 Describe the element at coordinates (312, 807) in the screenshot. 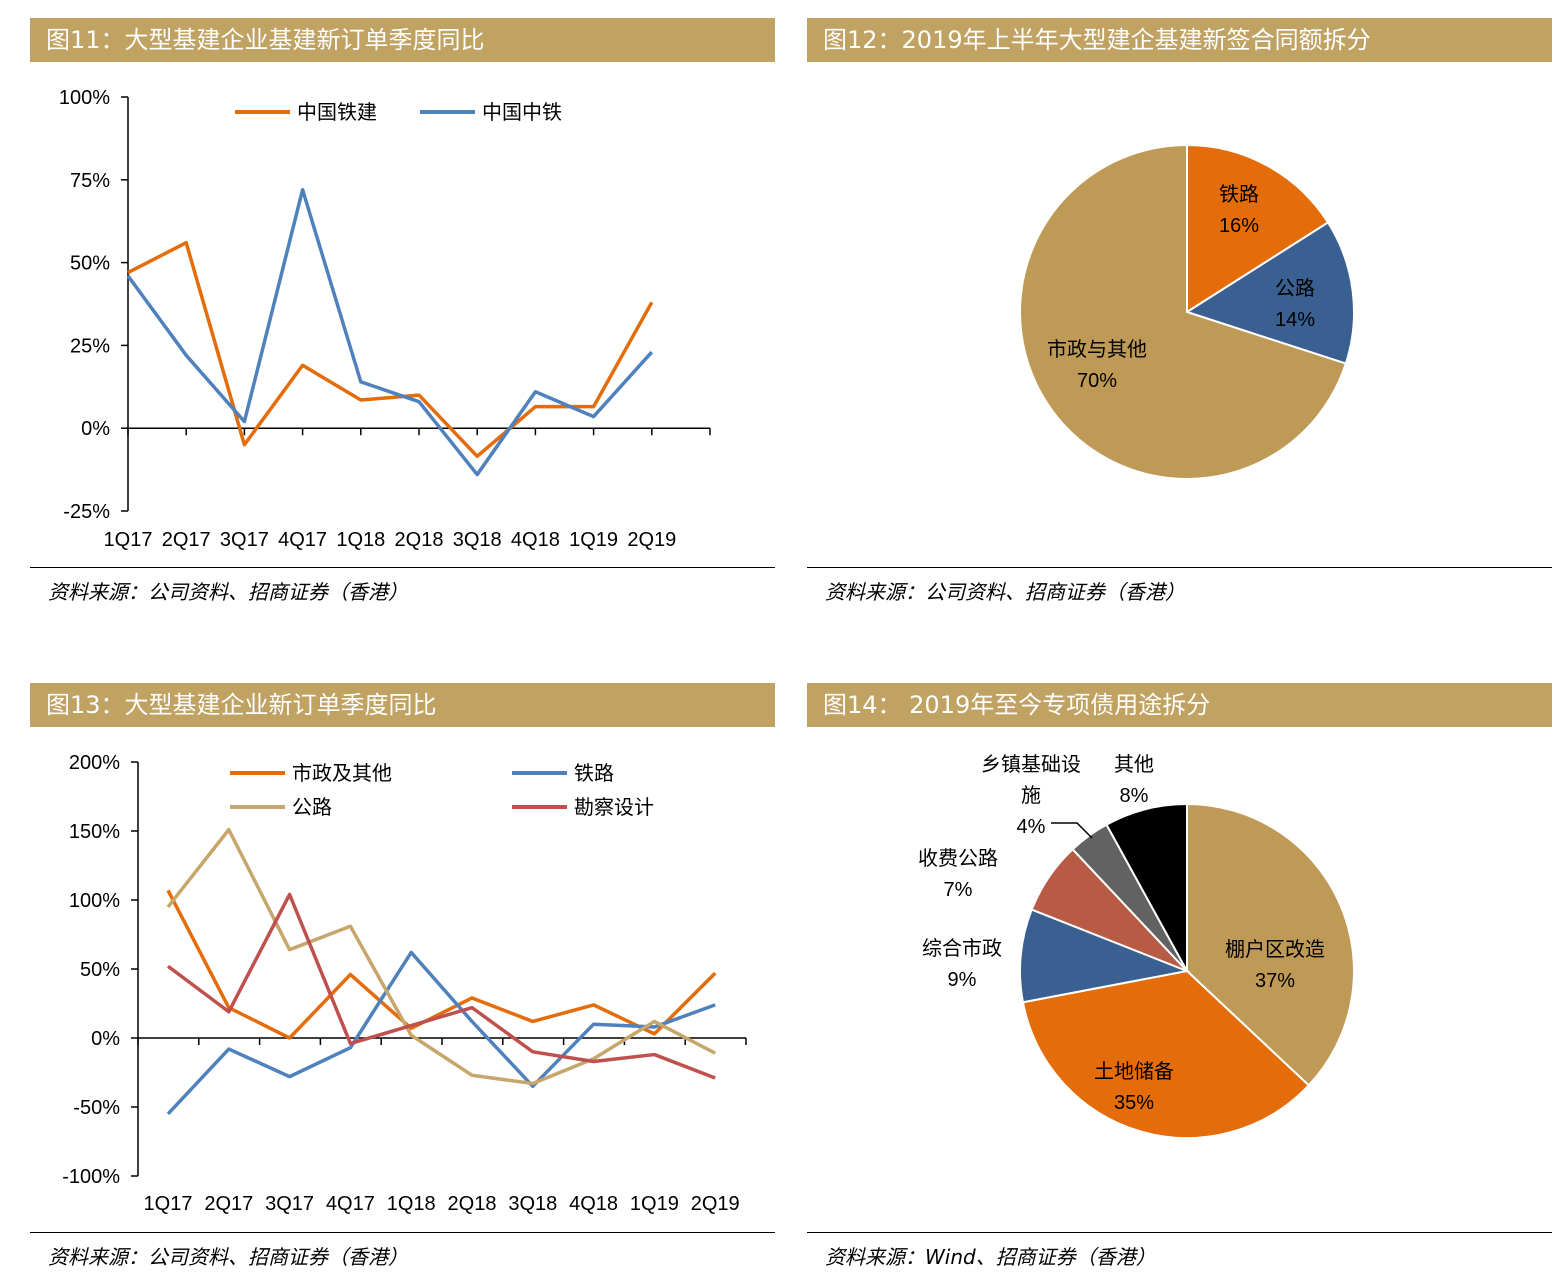

I see `fig13-legend-label: 公路` at that location.